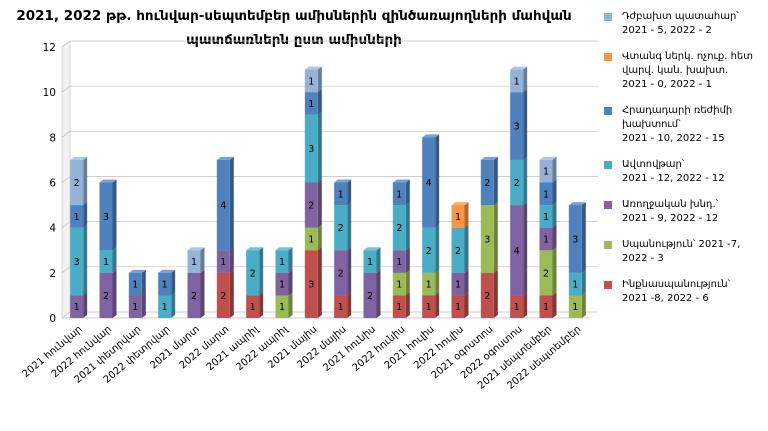  Describe the element at coordinates (52, 319) in the screenshot. I see `y-tick-label: 0` at that location.